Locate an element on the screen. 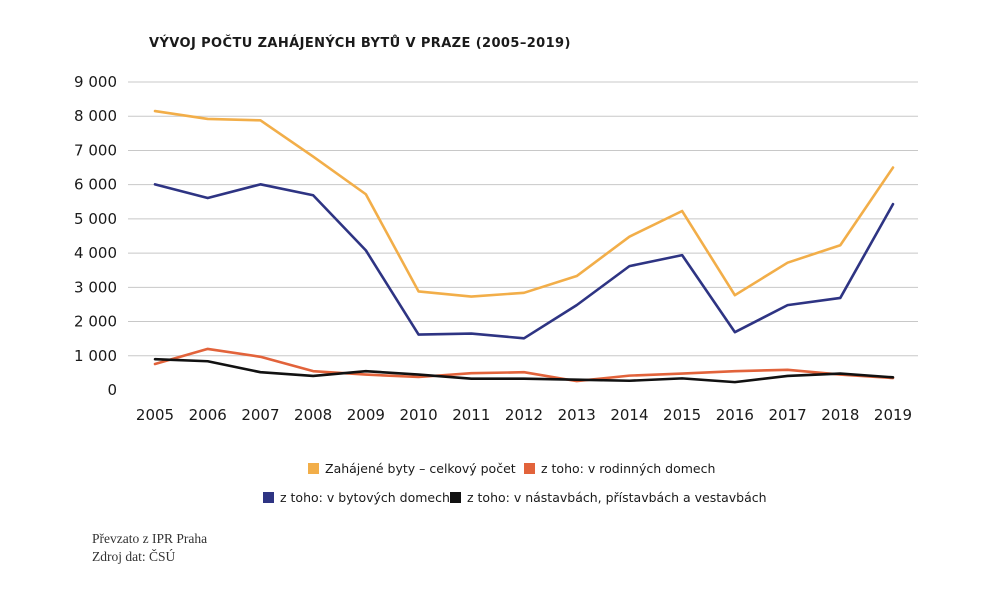 The height and width of the screenshot is (598, 985). series-line-extensions is located at coordinates (524, 370).